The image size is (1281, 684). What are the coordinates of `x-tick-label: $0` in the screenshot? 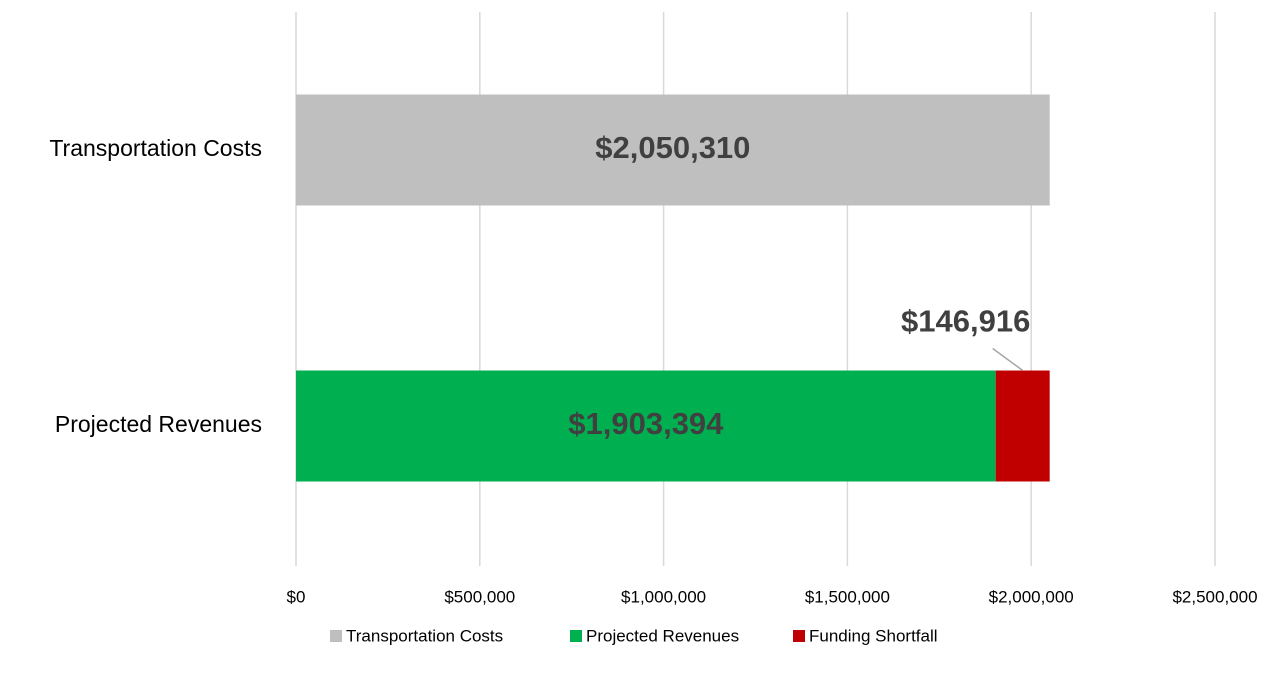 It's located at (296, 596).